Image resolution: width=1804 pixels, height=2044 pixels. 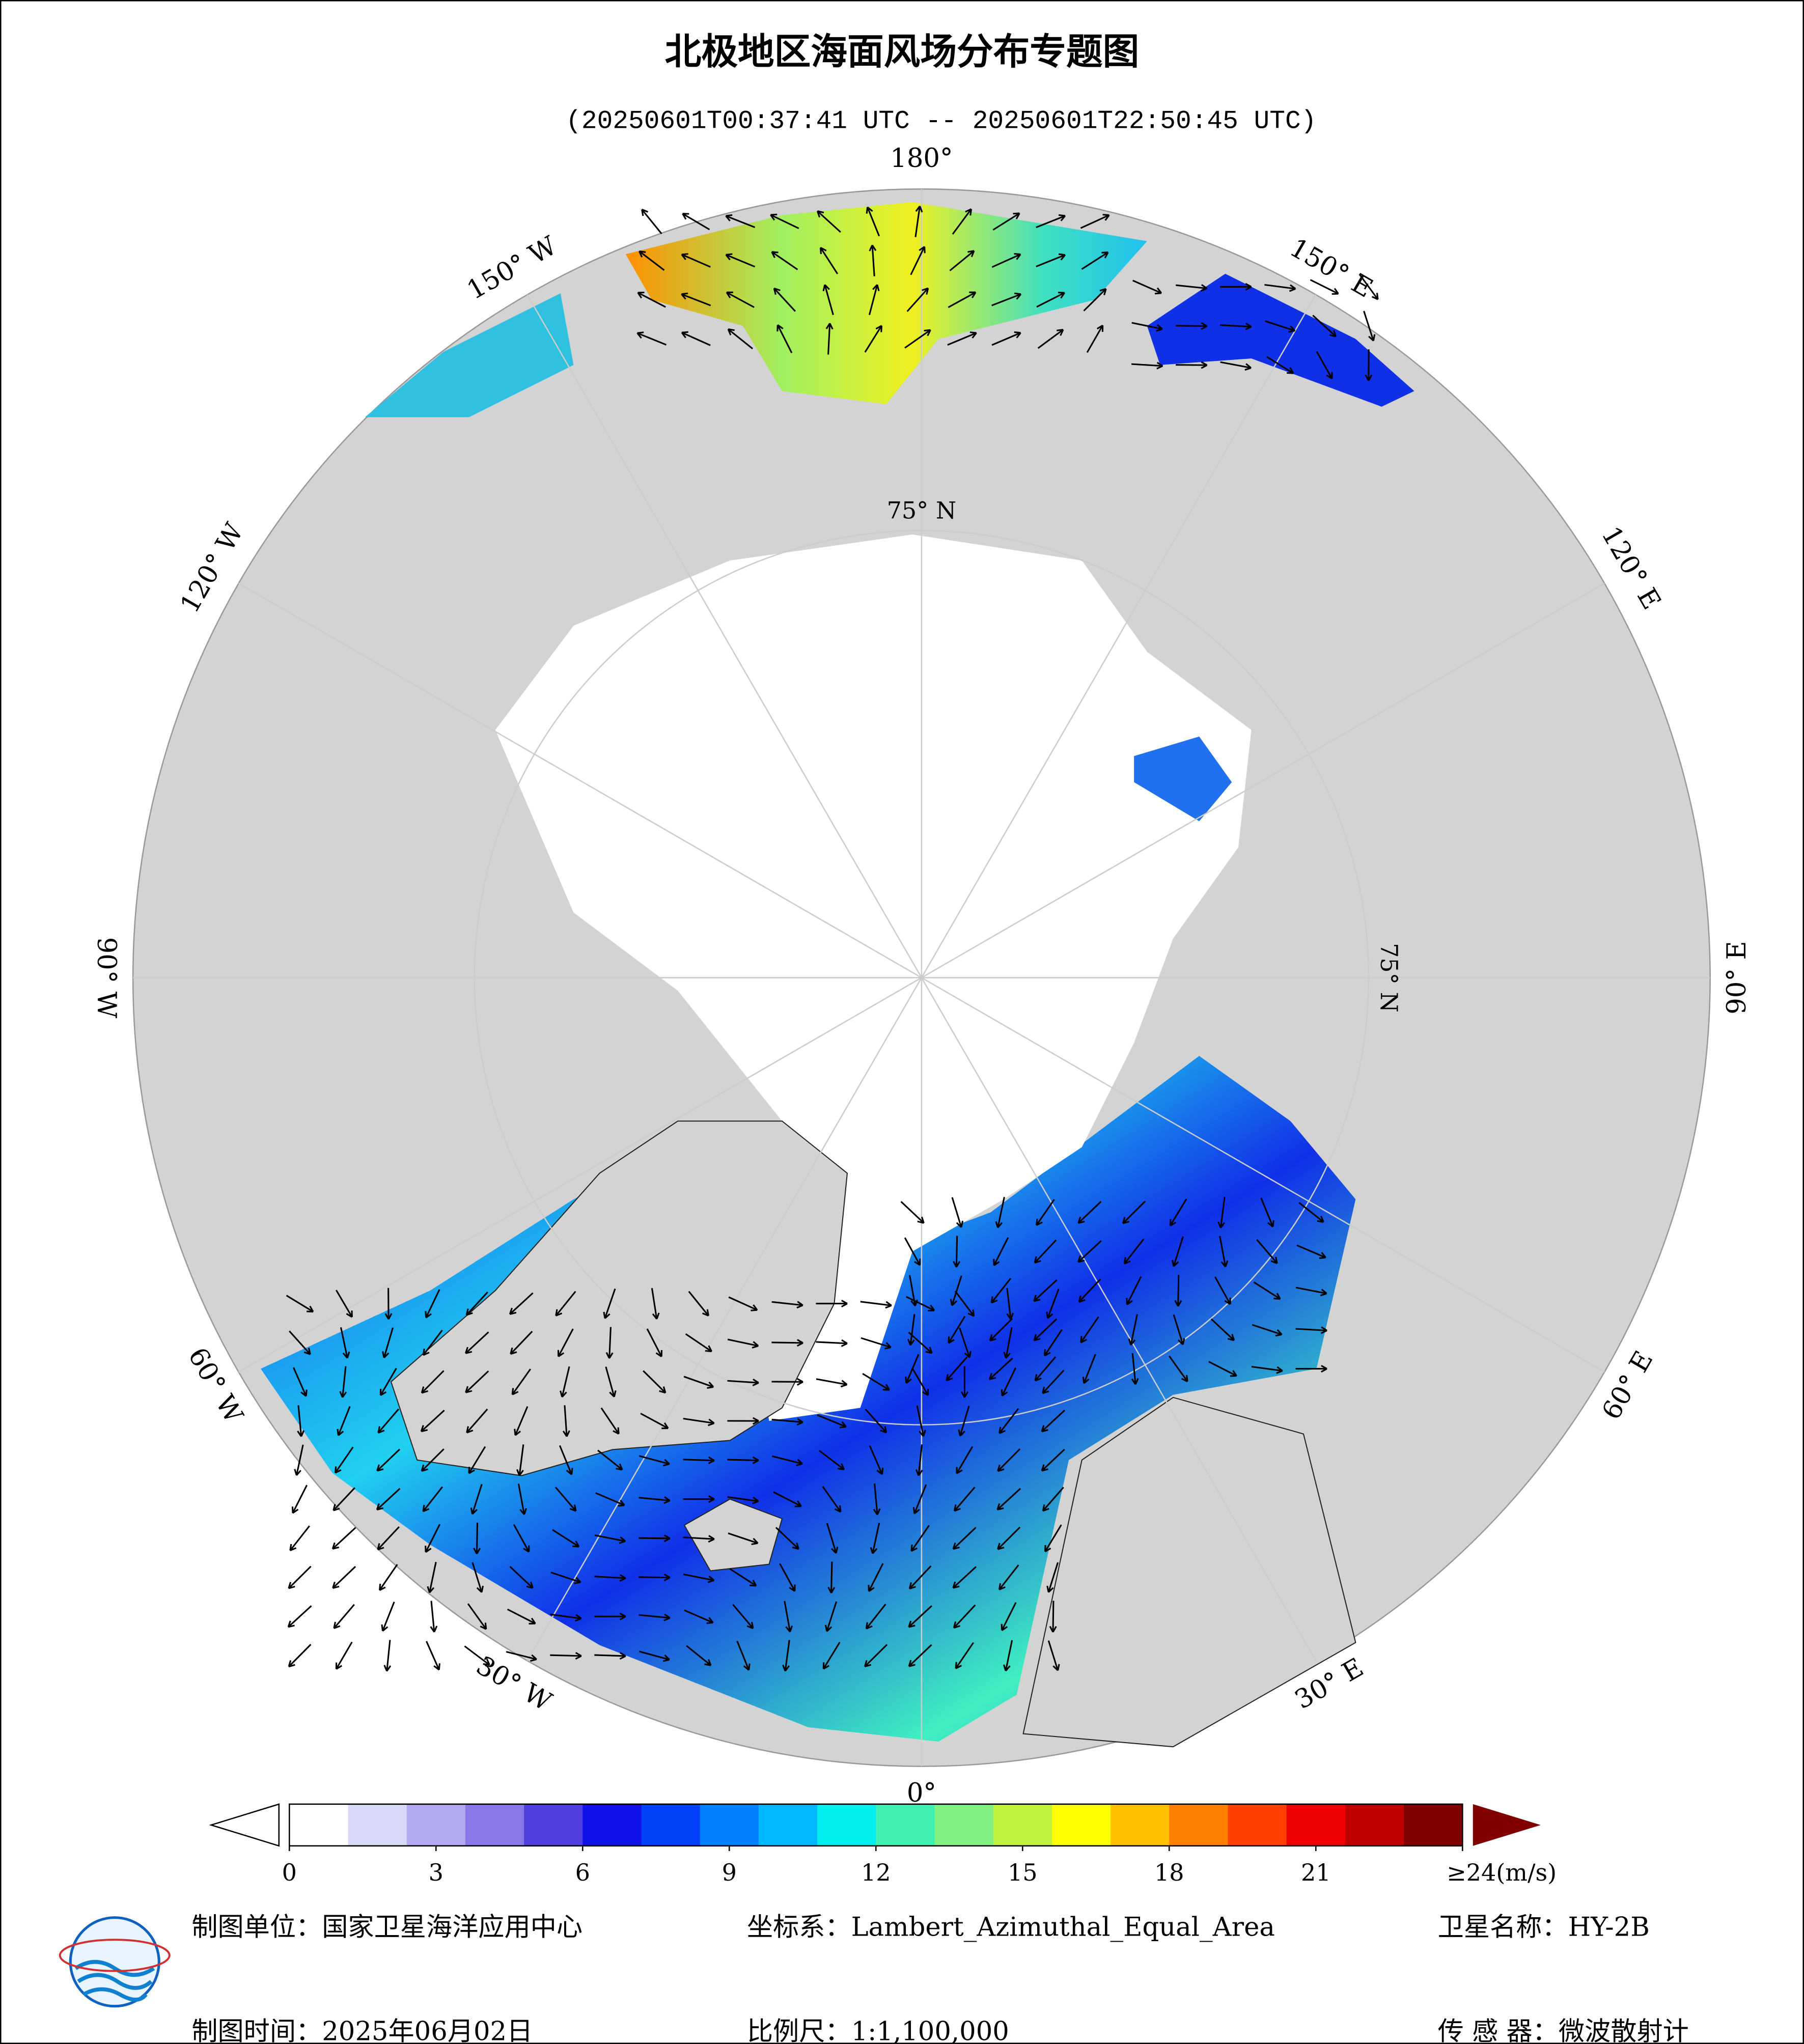 I want to click on colorbar: 0 3 6 9 12 15 18 21 ≥24(m/s), so click(x=883, y=1844).